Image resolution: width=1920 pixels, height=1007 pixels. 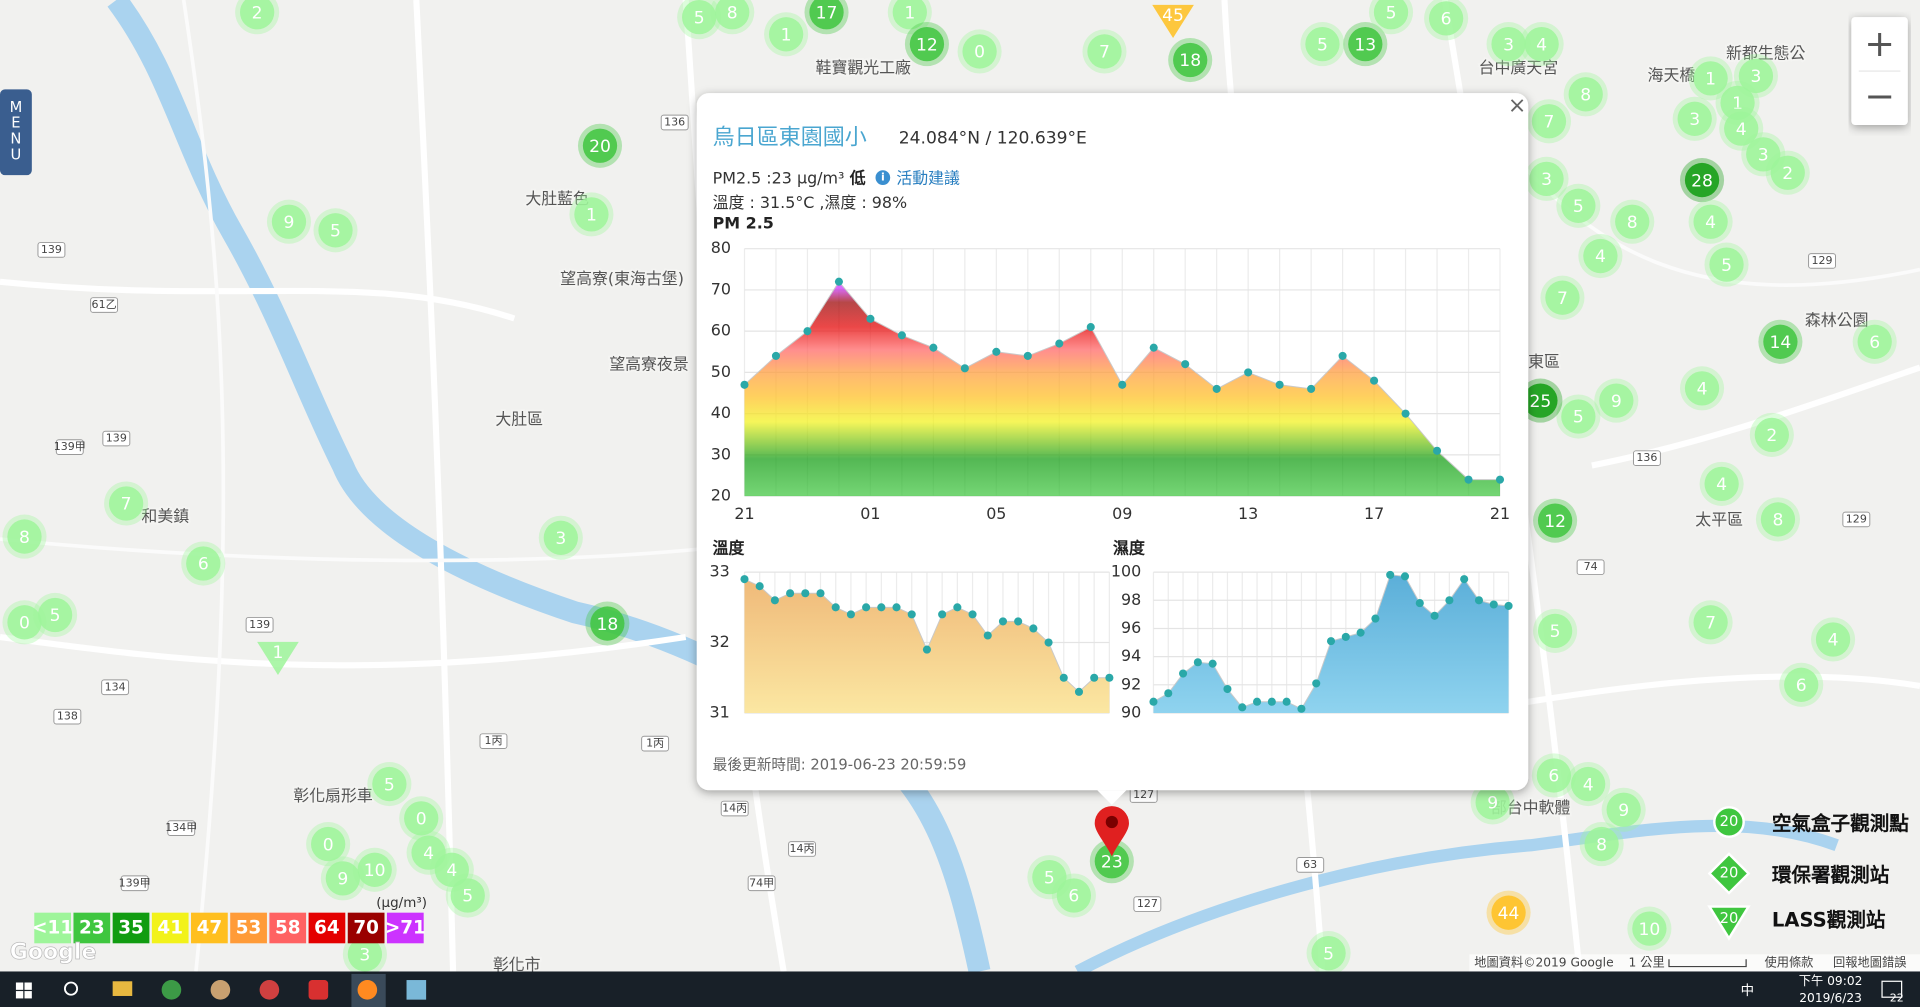 I want to click on search-icon, so click(x=71, y=988).